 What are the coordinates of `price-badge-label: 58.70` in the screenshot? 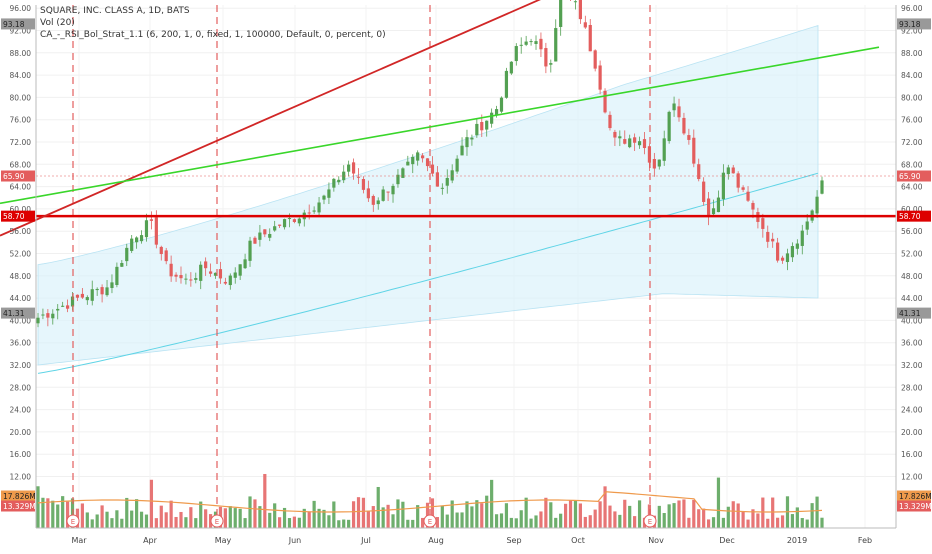 It's located at (910, 216).